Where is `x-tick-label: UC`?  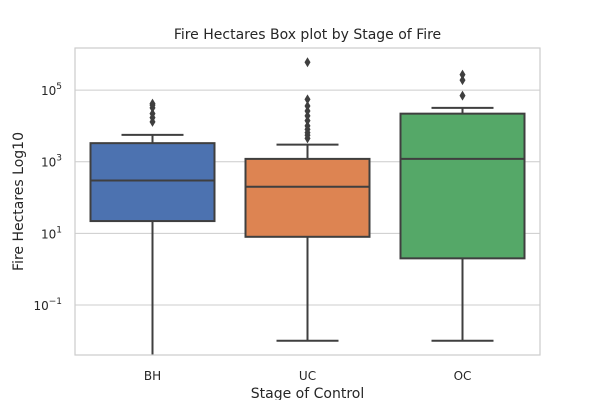 x-tick-label: UC is located at coordinates (307, 376).